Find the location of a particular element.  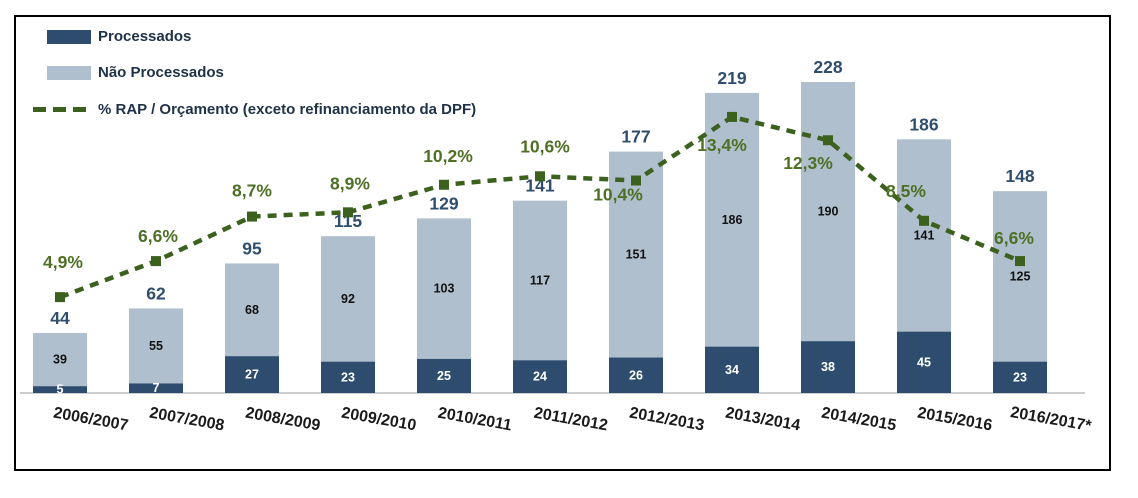

nao-processados-value-label-9: 141 is located at coordinates (924, 235).